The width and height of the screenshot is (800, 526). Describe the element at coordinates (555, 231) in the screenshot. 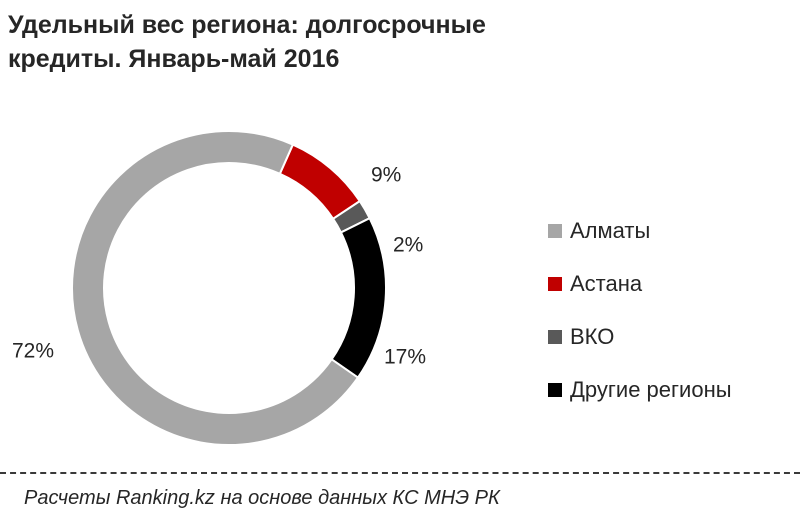

I see `legend-swatch-almaty` at that location.